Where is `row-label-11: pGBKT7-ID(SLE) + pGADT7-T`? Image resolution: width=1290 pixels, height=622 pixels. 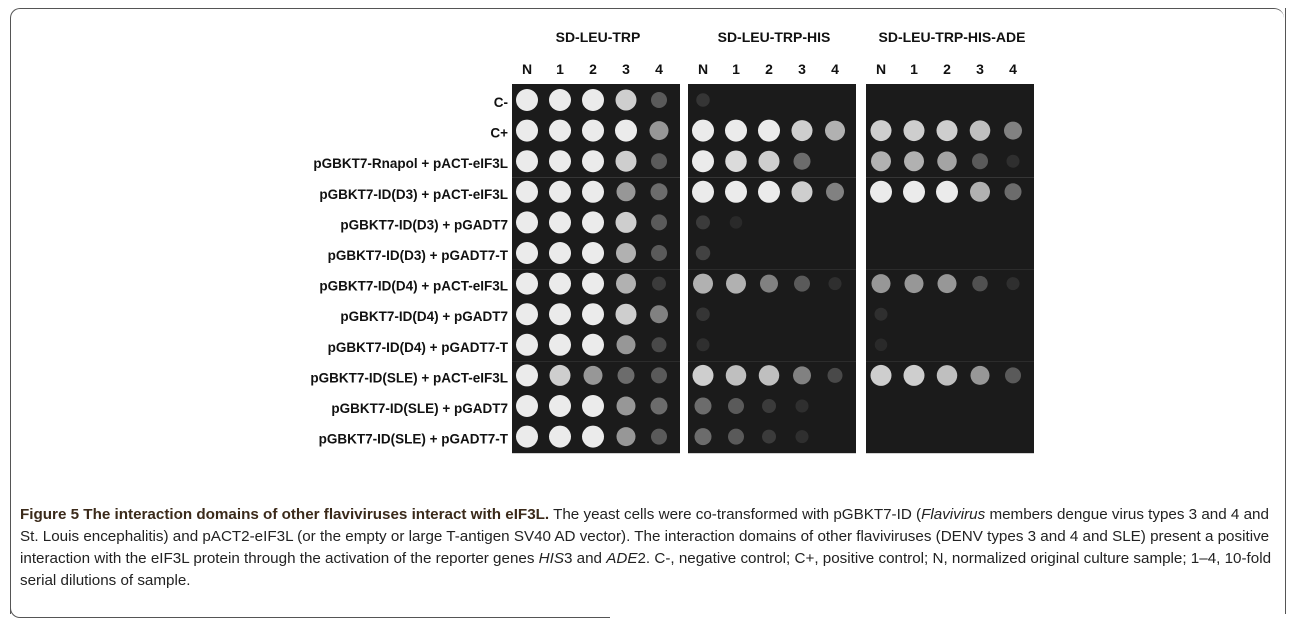 row-label-11: pGBKT7-ID(SLE) + pGADT7-T is located at coordinates (414, 439).